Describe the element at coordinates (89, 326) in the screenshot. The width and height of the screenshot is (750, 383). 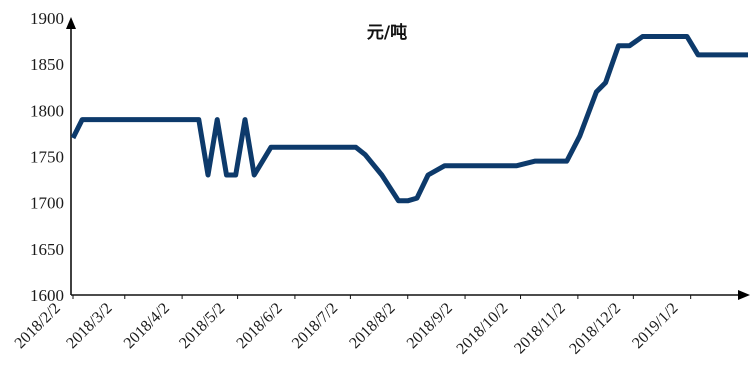
I see `x-tick-label: 2018/3/2` at that location.